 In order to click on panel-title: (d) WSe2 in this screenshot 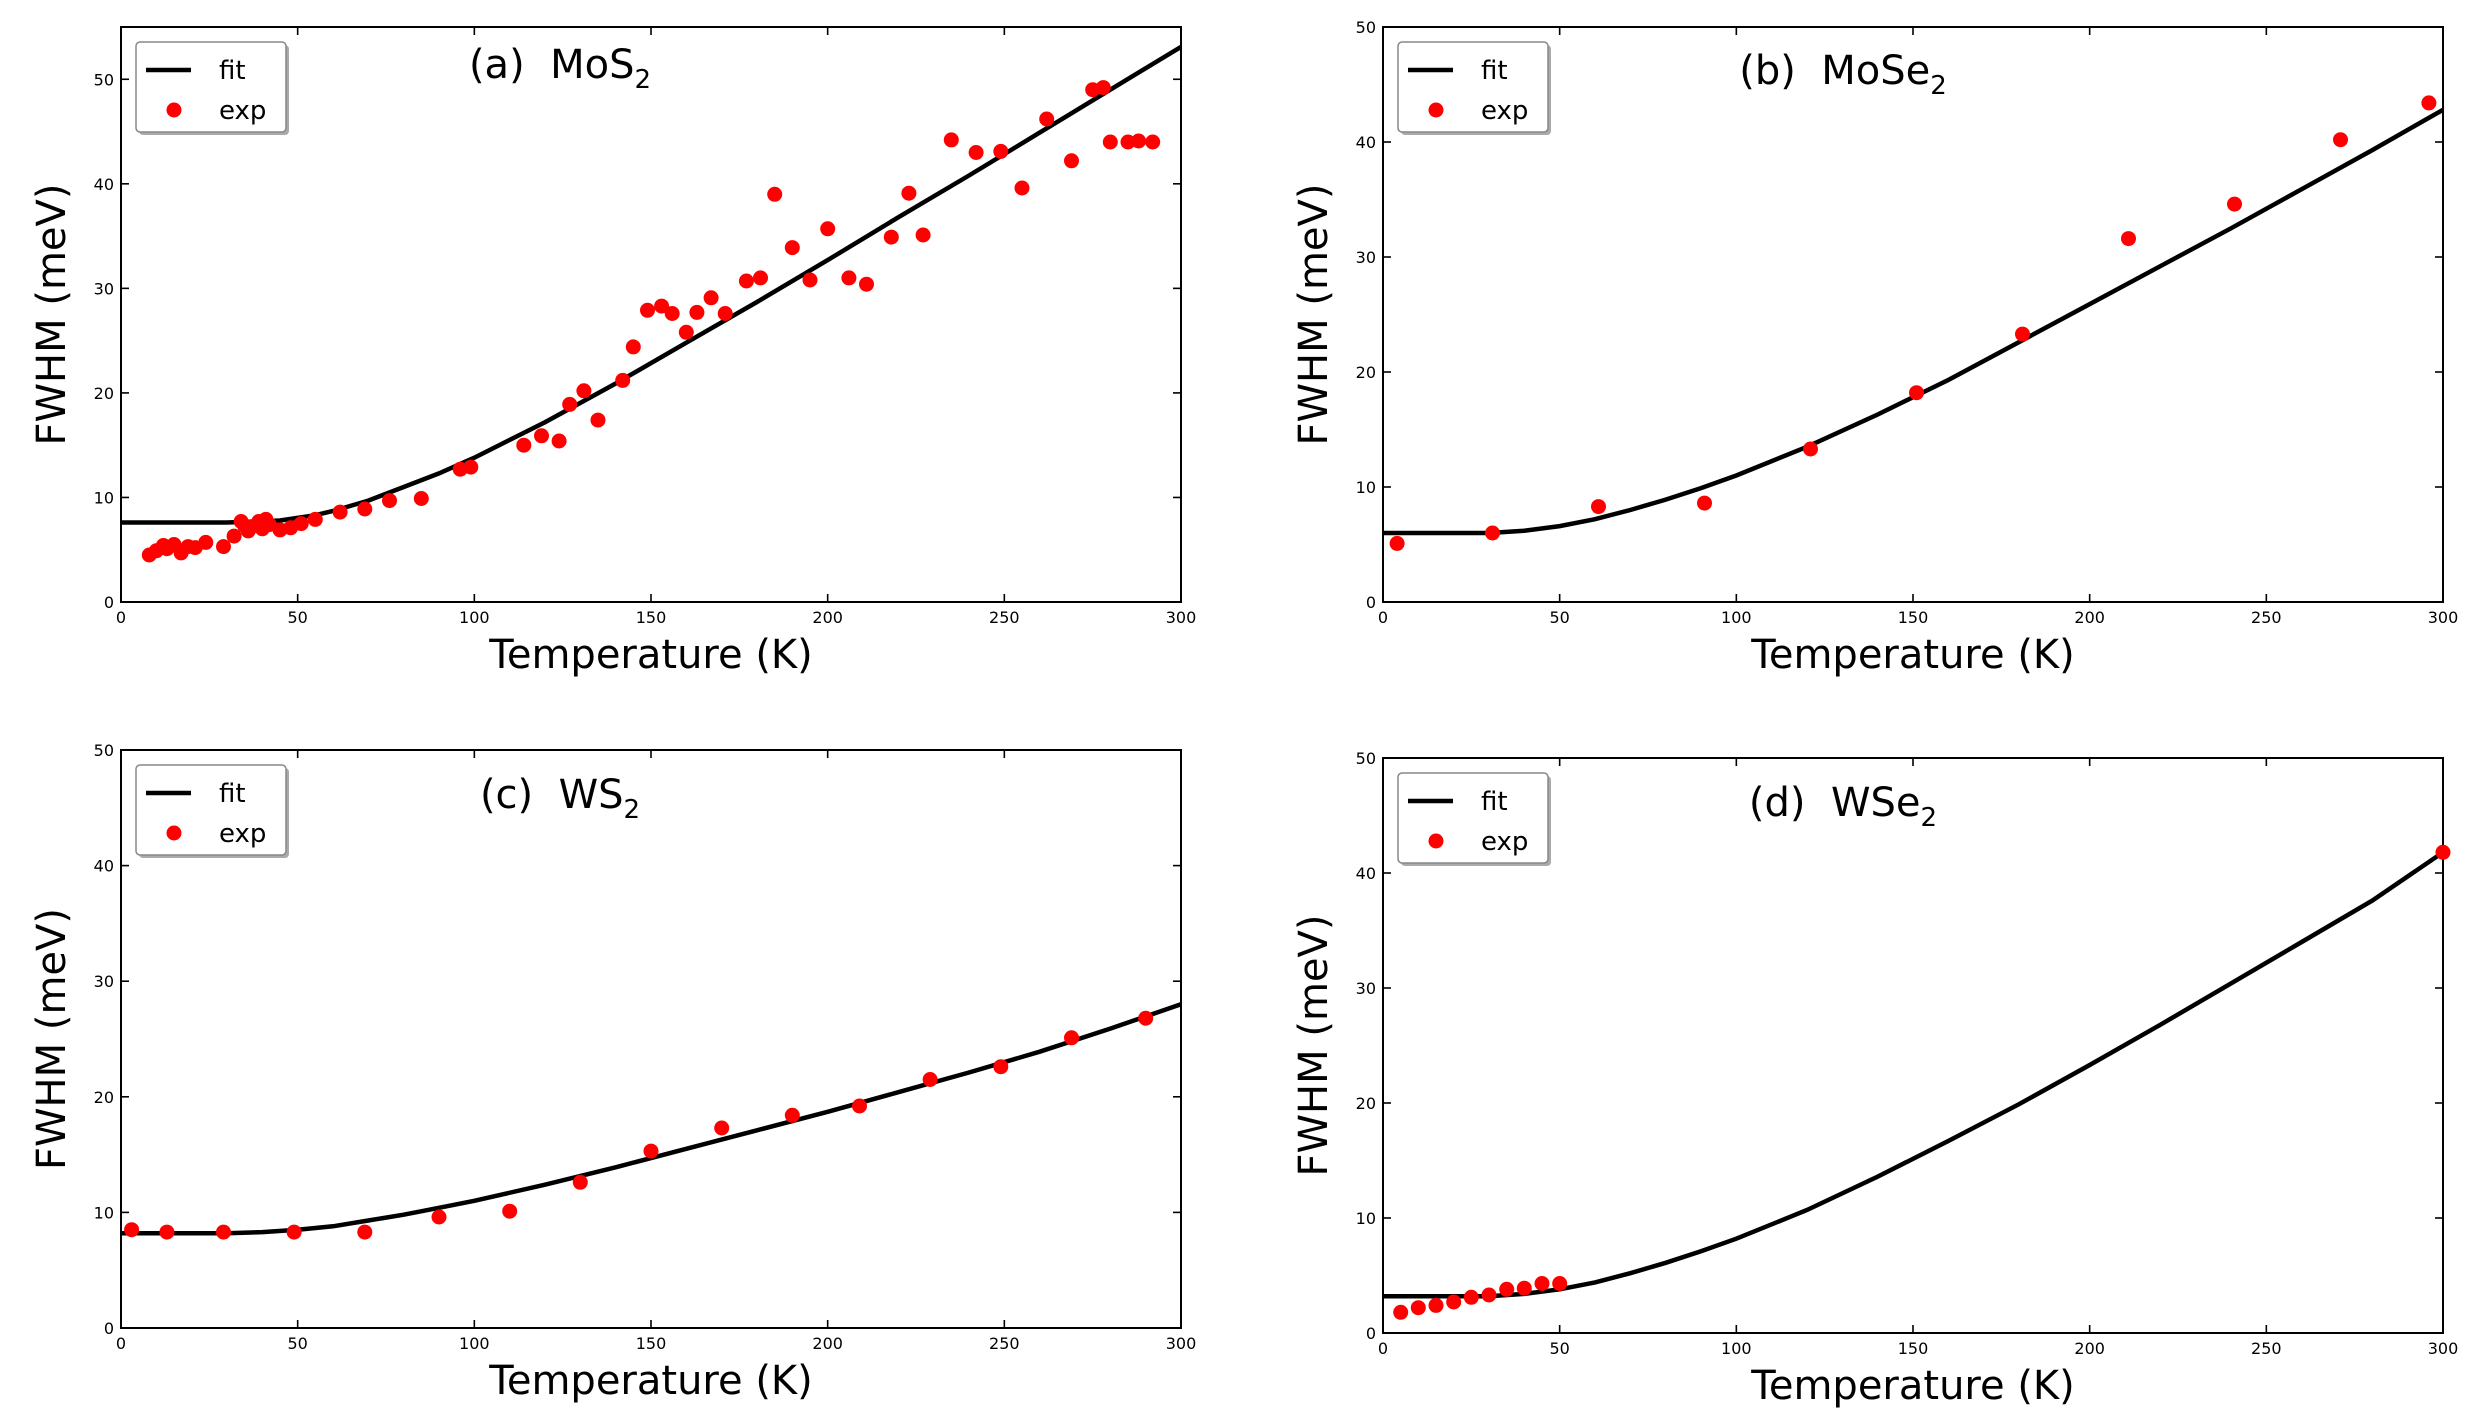, I will do `click(1843, 806)`.